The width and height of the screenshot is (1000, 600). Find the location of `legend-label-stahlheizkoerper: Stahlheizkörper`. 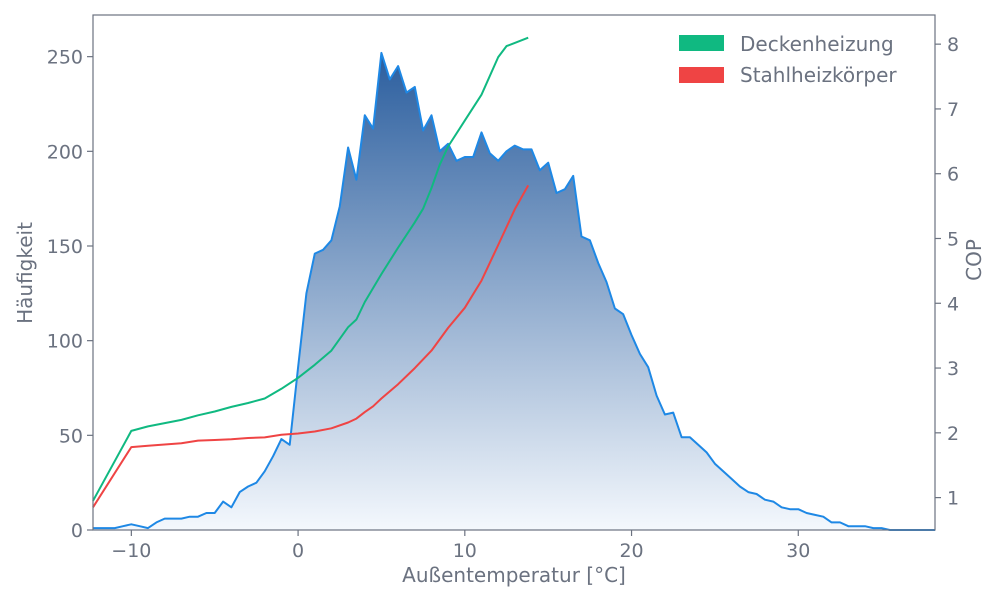

legend-label-stahlheizkoerper: Stahlheizkörper is located at coordinates (818, 75).